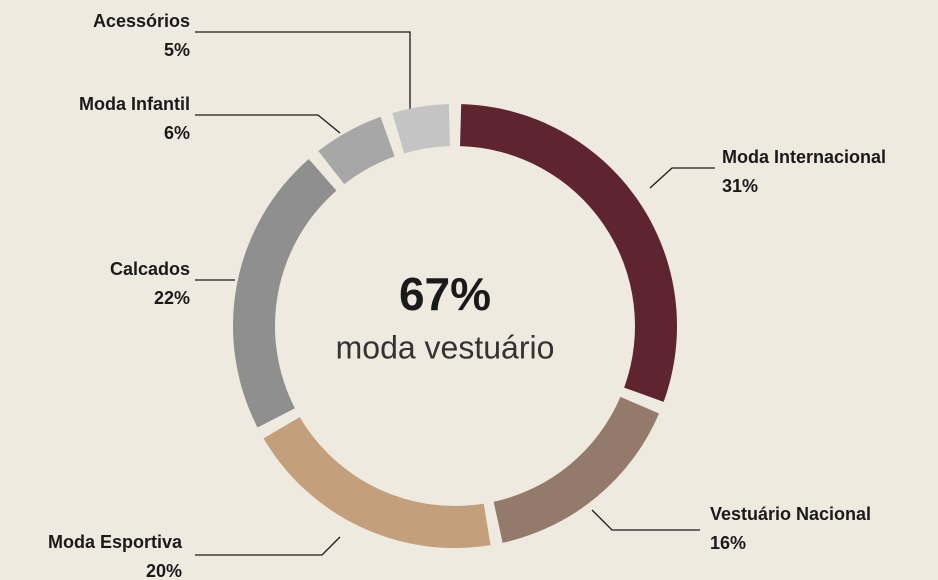  Describe the element at coordinates (177, 50) in the screenshot. I see `segment-value: 5%` at that location.